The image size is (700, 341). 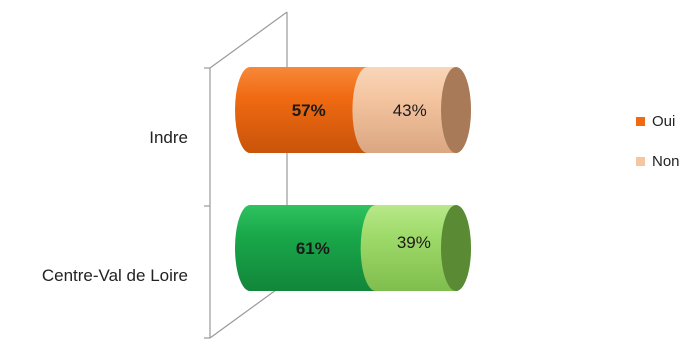 I want to click on bar-segment-non, so click(x=411, y=110).